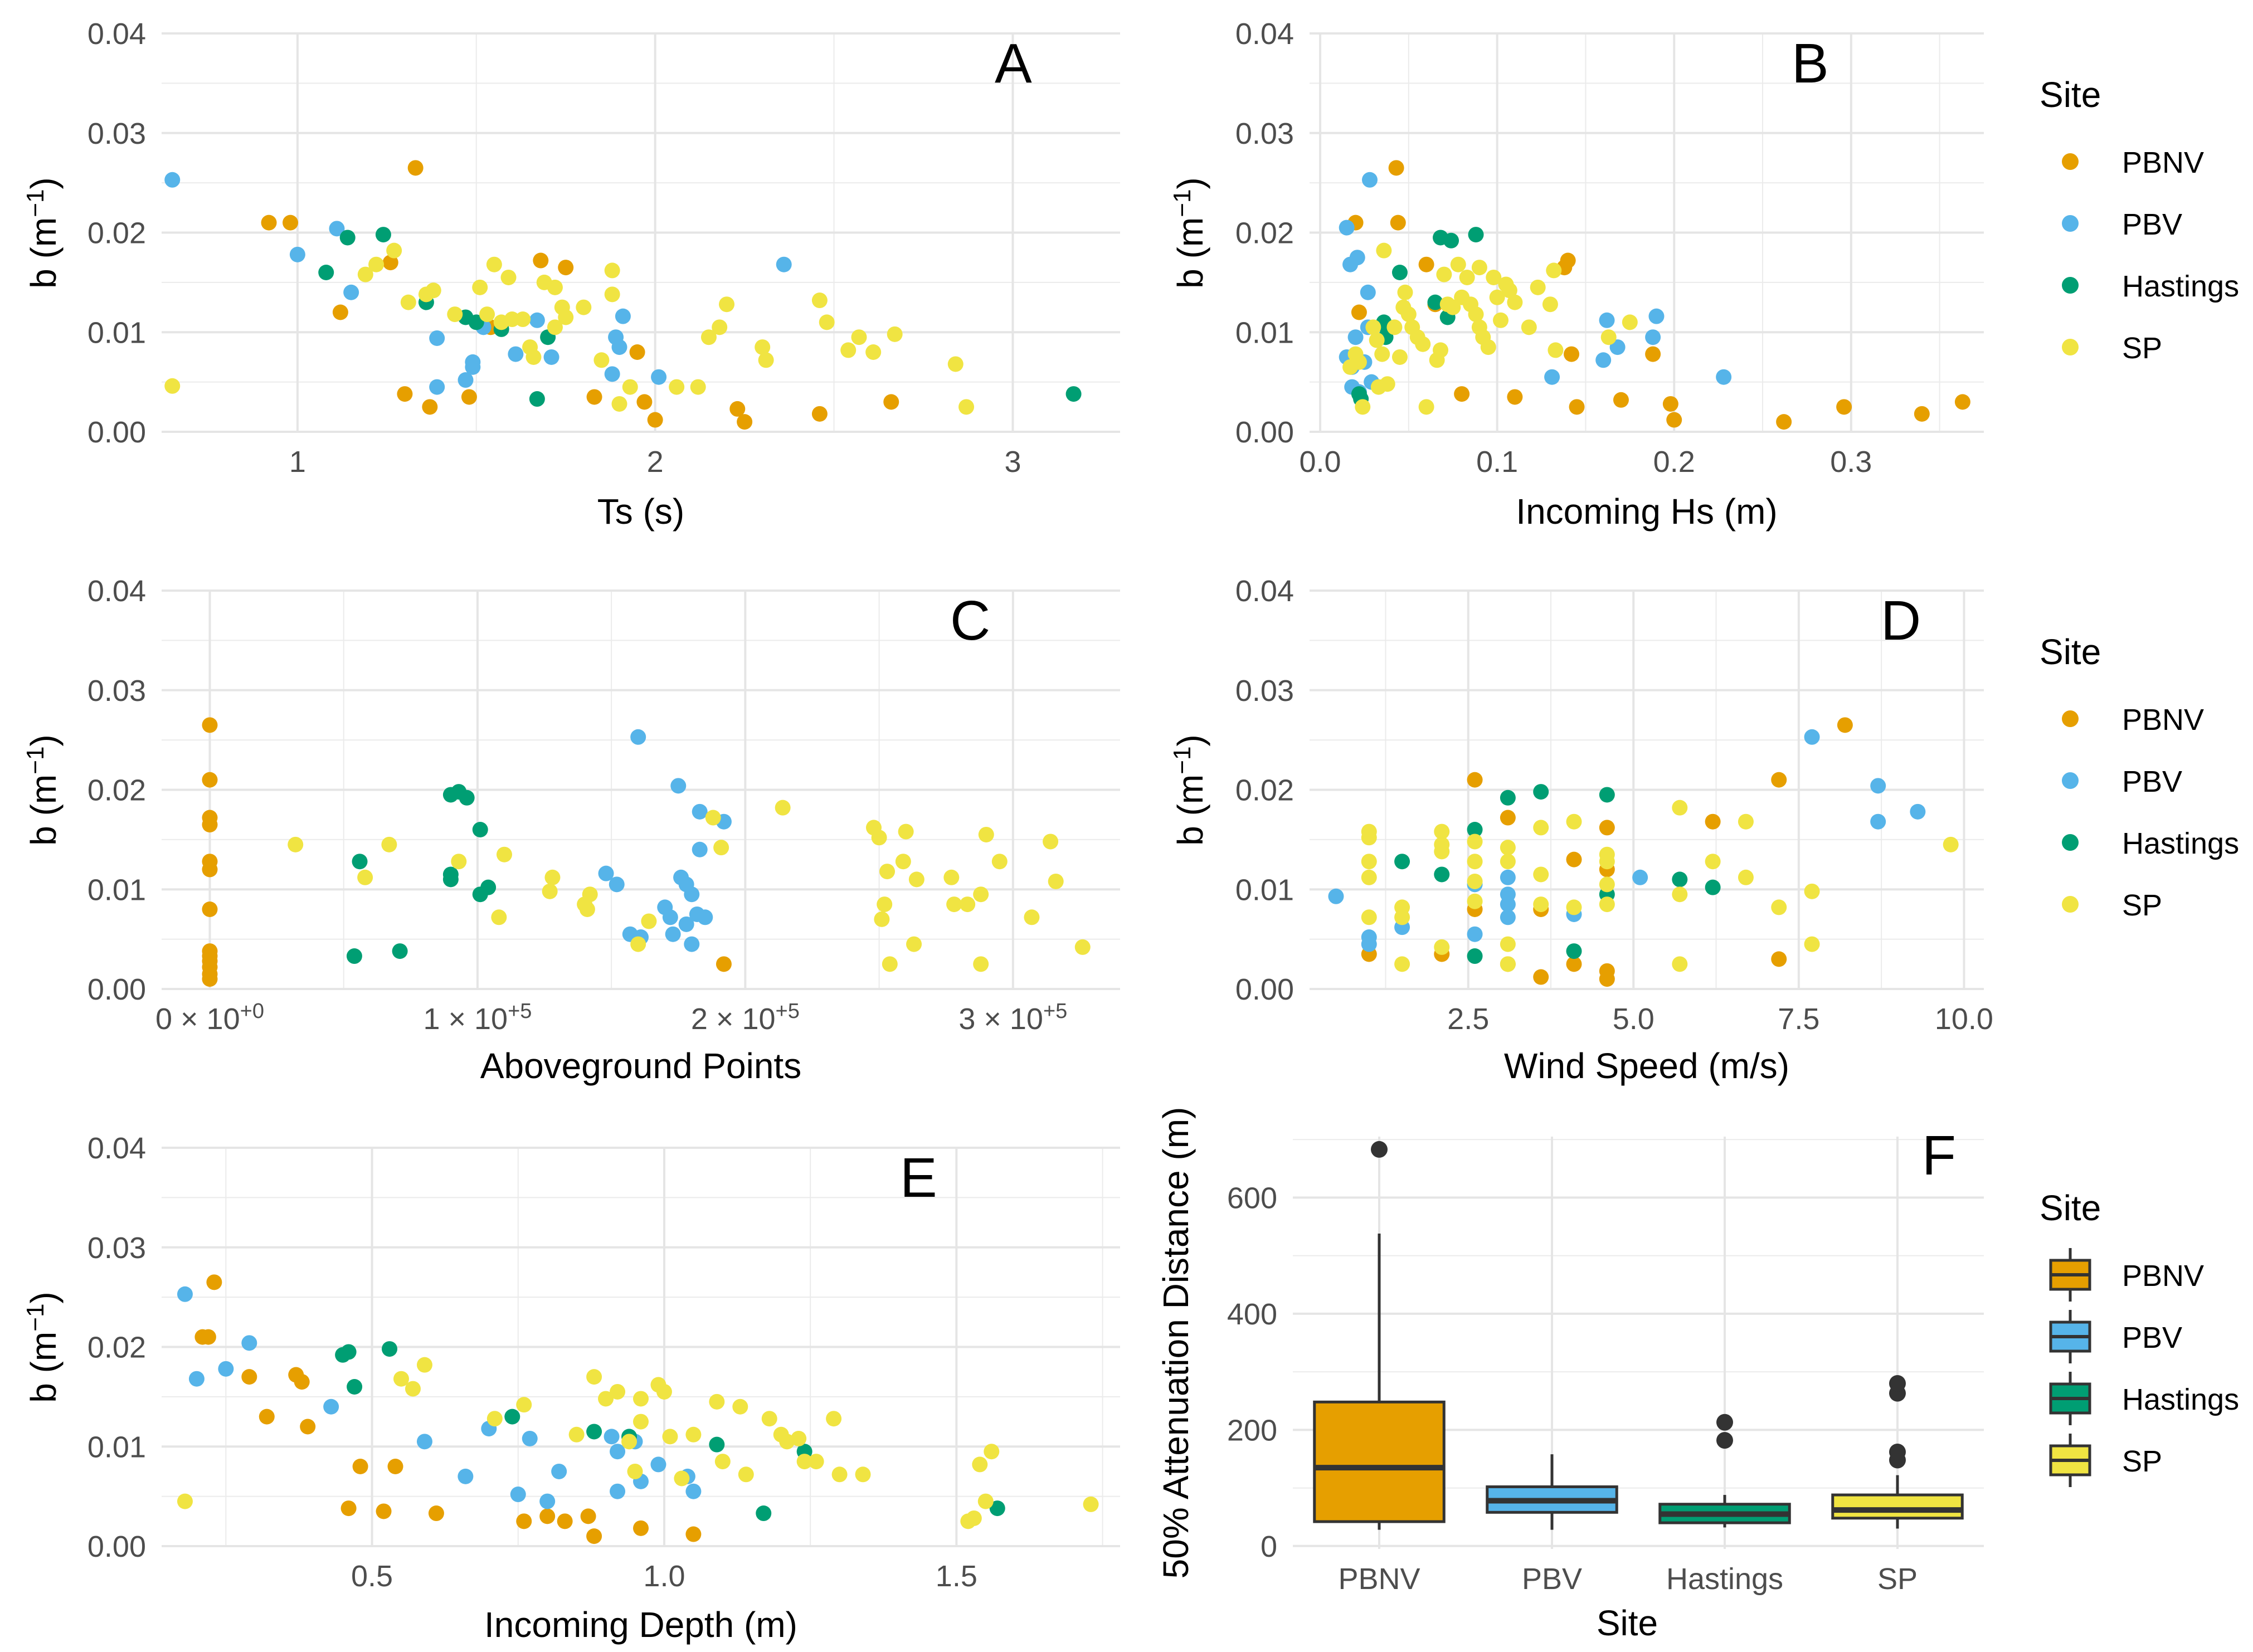 The image size is (2253, 1652). Describe the element at coordinates (1264, 432) in the screenshot. I see `panel-b-y-tick-label: 0.00` at that location.